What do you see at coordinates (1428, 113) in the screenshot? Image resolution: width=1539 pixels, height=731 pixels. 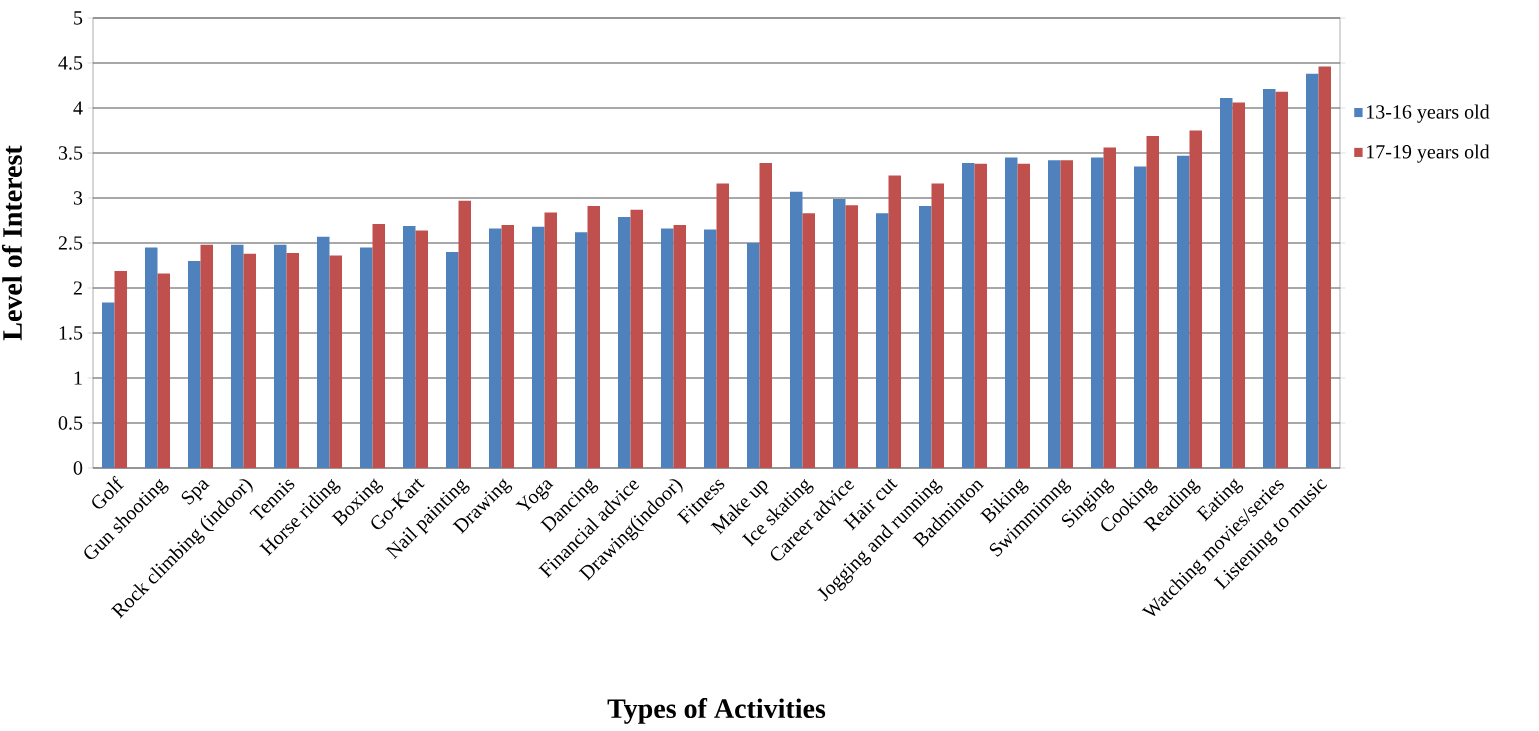 I see `legend-label: 13-16 years old` at bounding box center [1428, 113].